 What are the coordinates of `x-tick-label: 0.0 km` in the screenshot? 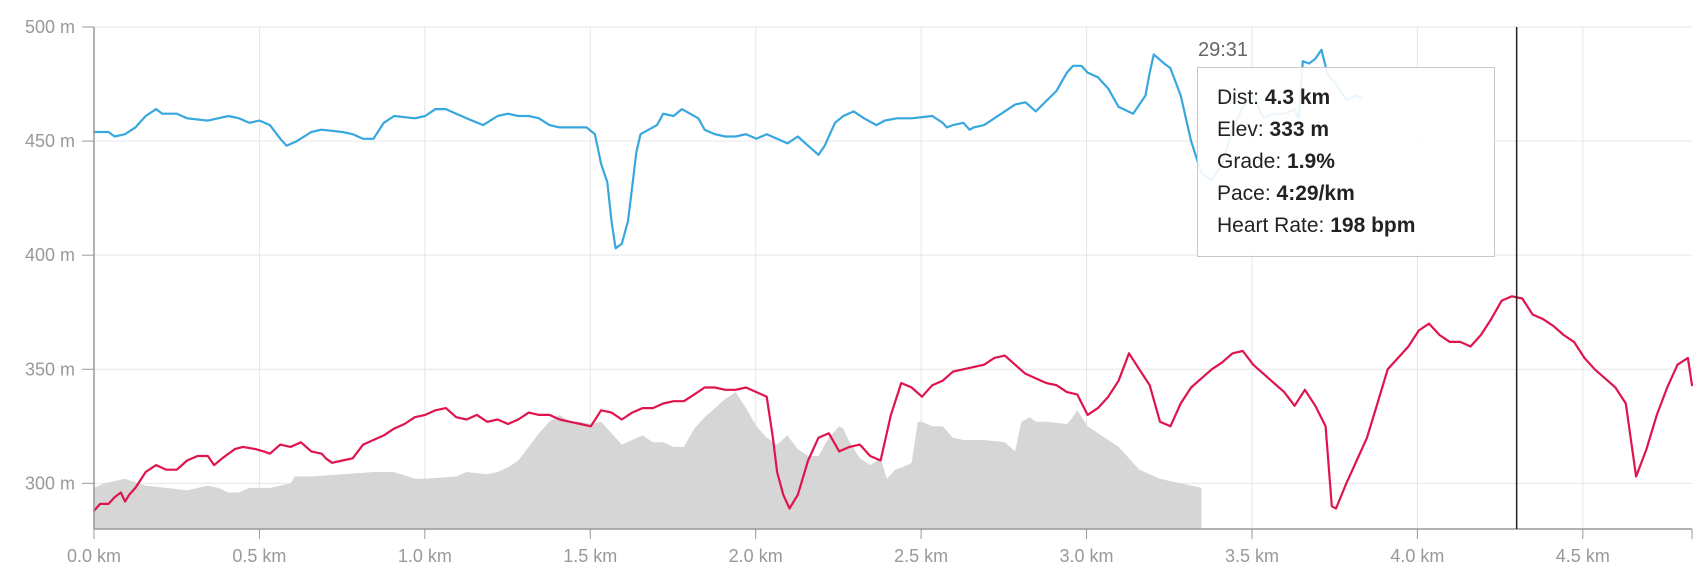 It's located at (94, 556).